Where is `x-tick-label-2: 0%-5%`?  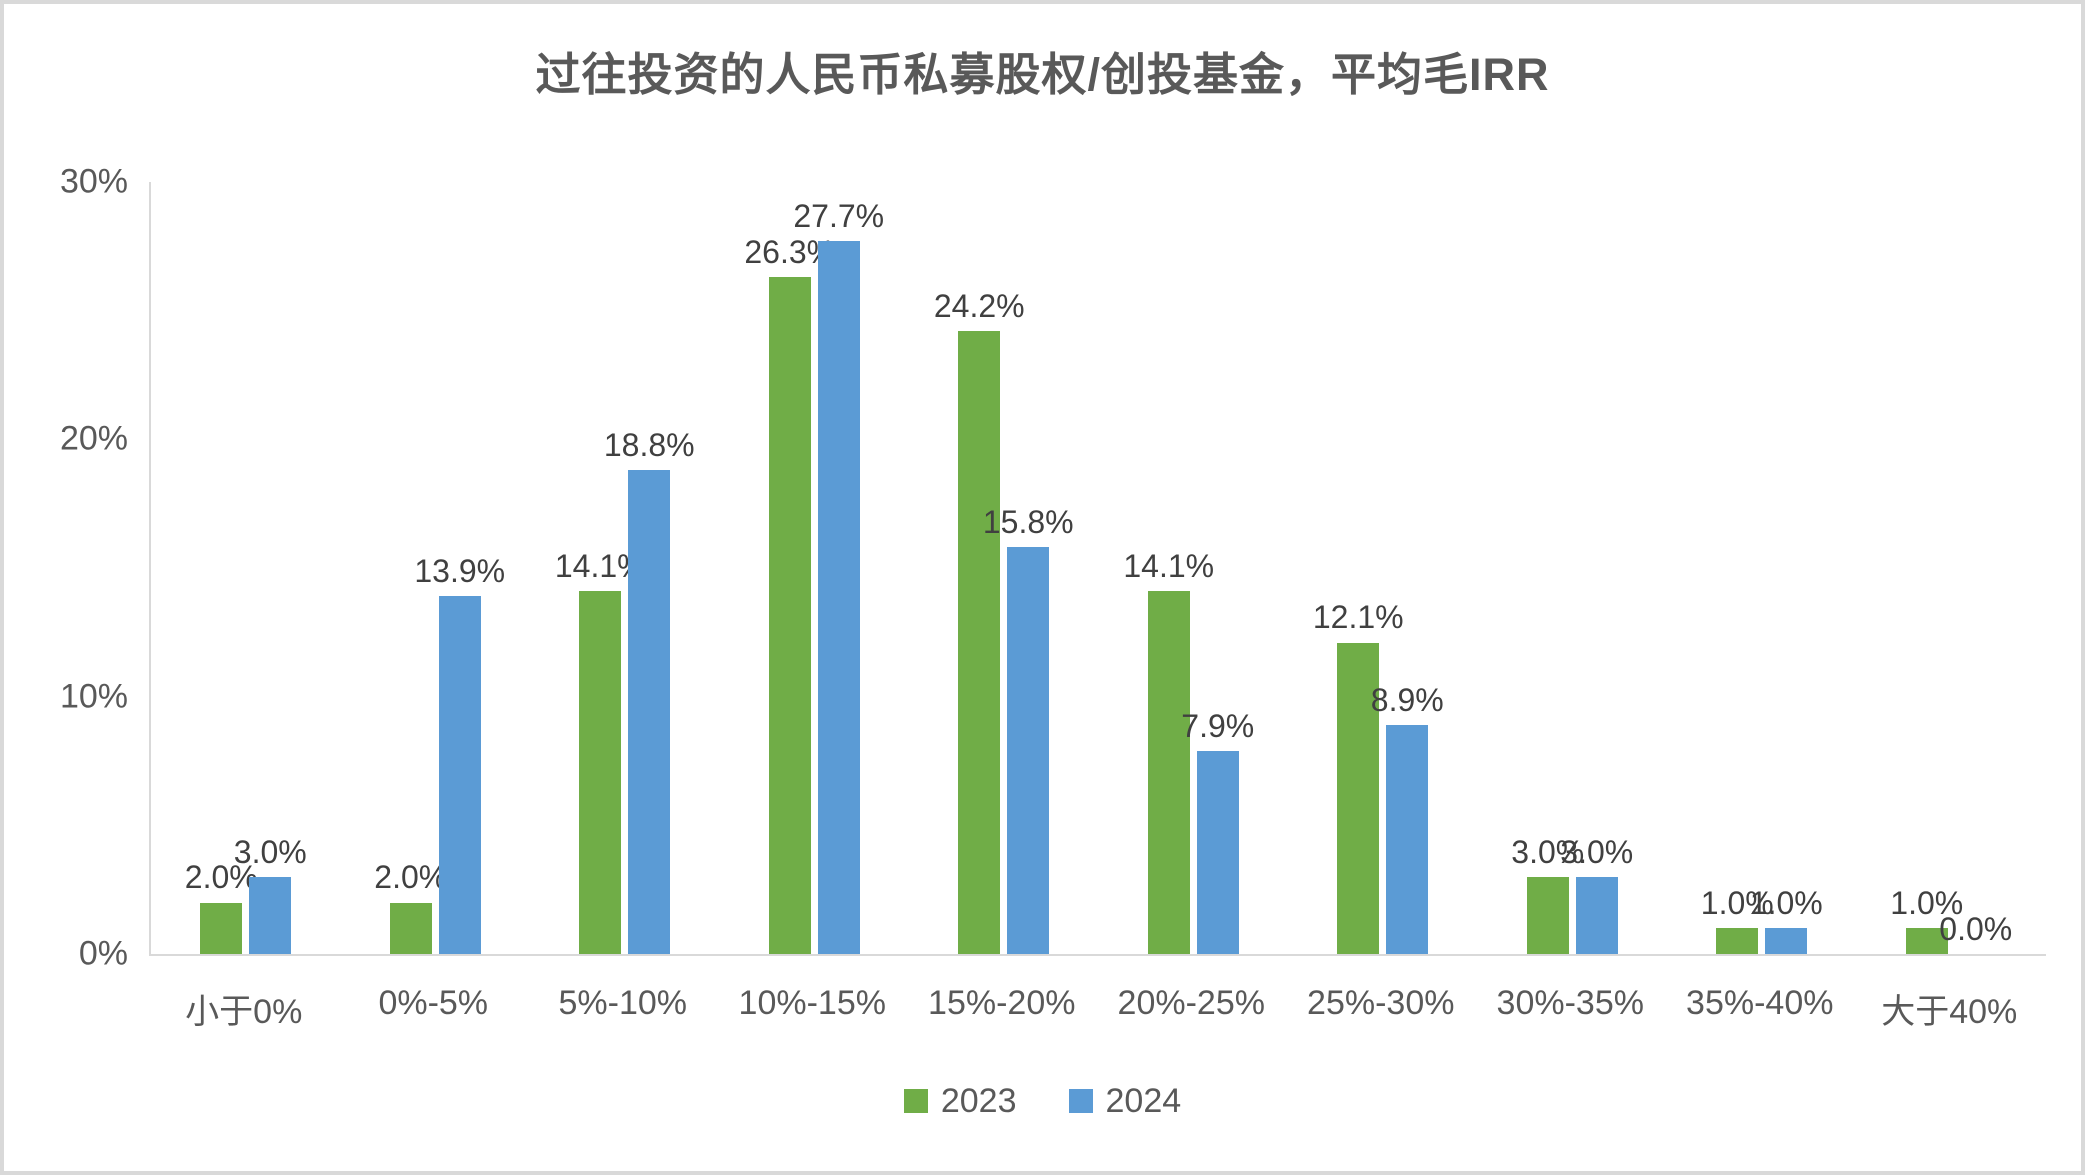 x-tick-label-2: 0%-5% is located at coordinates (433, 1003).